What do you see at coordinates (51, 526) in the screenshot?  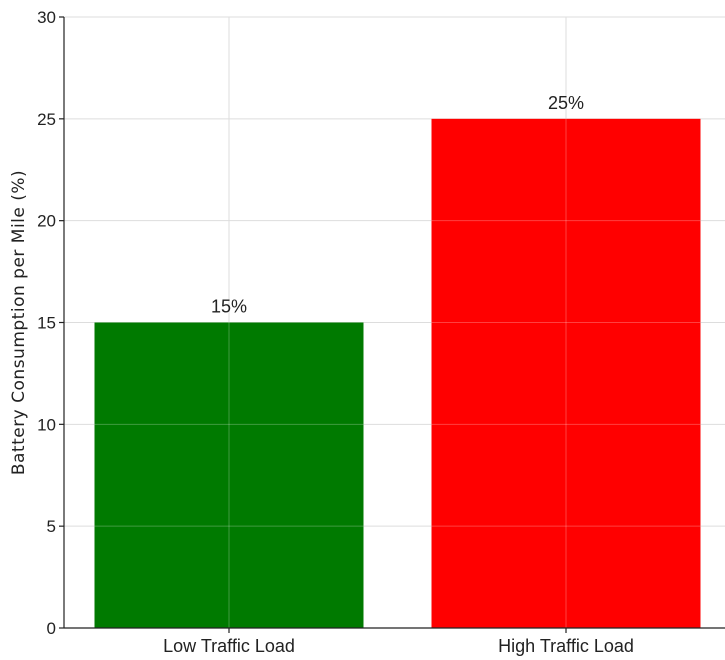 I see `y-tick-label: 5` at bounding box center [51, 526].